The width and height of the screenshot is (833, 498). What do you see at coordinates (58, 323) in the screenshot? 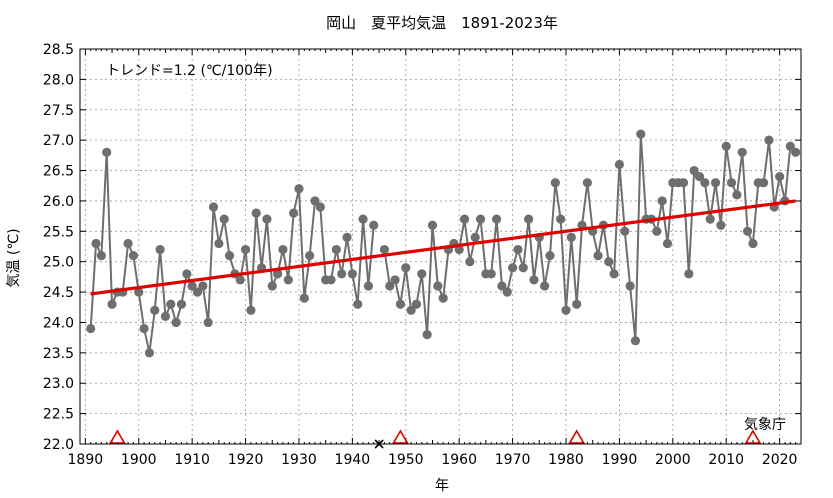
I see `y-tick-label: 24.0` at bounding box center [58, 323].